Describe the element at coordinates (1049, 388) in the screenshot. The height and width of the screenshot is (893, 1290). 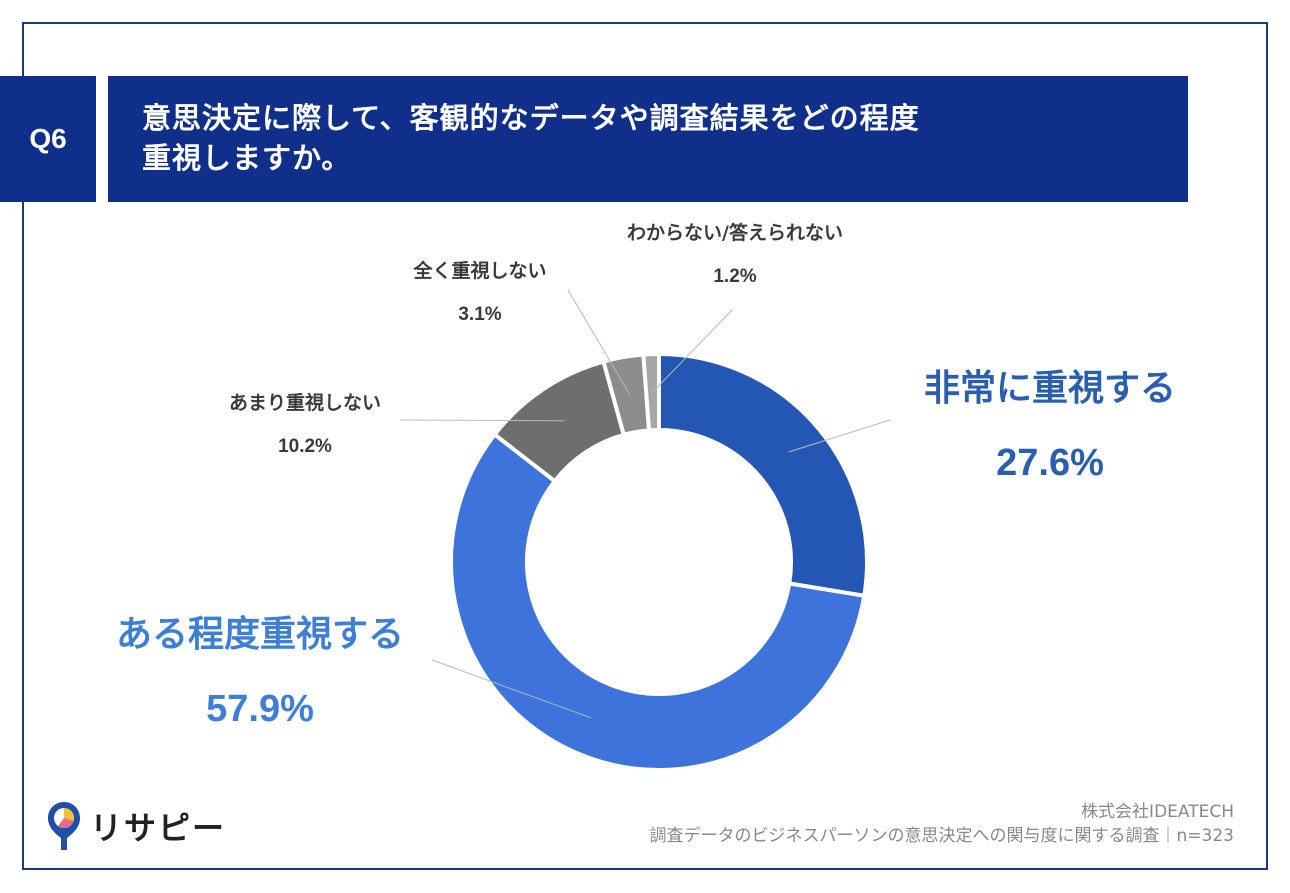
I see `slice-name-label: 非常に重視する` at that location.